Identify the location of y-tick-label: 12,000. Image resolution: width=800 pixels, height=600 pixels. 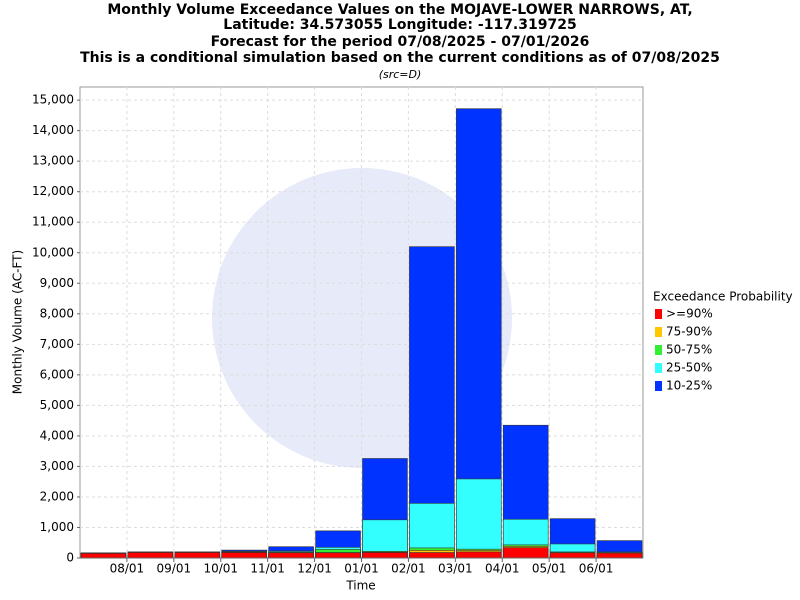
(53, 191).